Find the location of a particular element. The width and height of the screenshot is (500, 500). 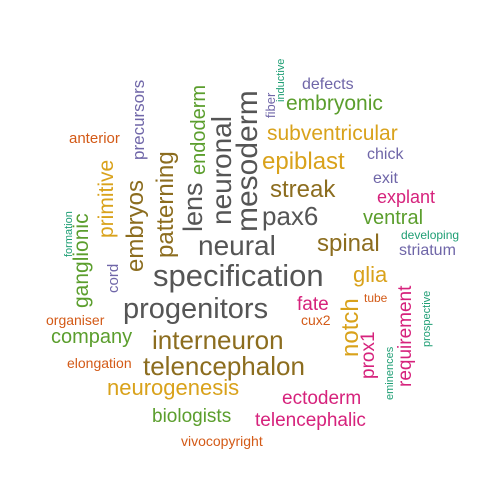

word-vivocopyright: vivocopyright is located at coordinates (222, 441).